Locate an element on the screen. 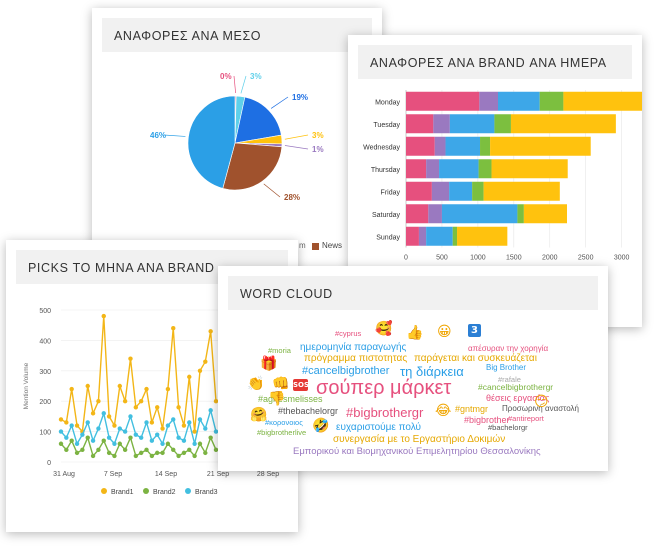 The image size is (669, 560). word-cloud-term: #rafale is located at coordinates (509, 379).